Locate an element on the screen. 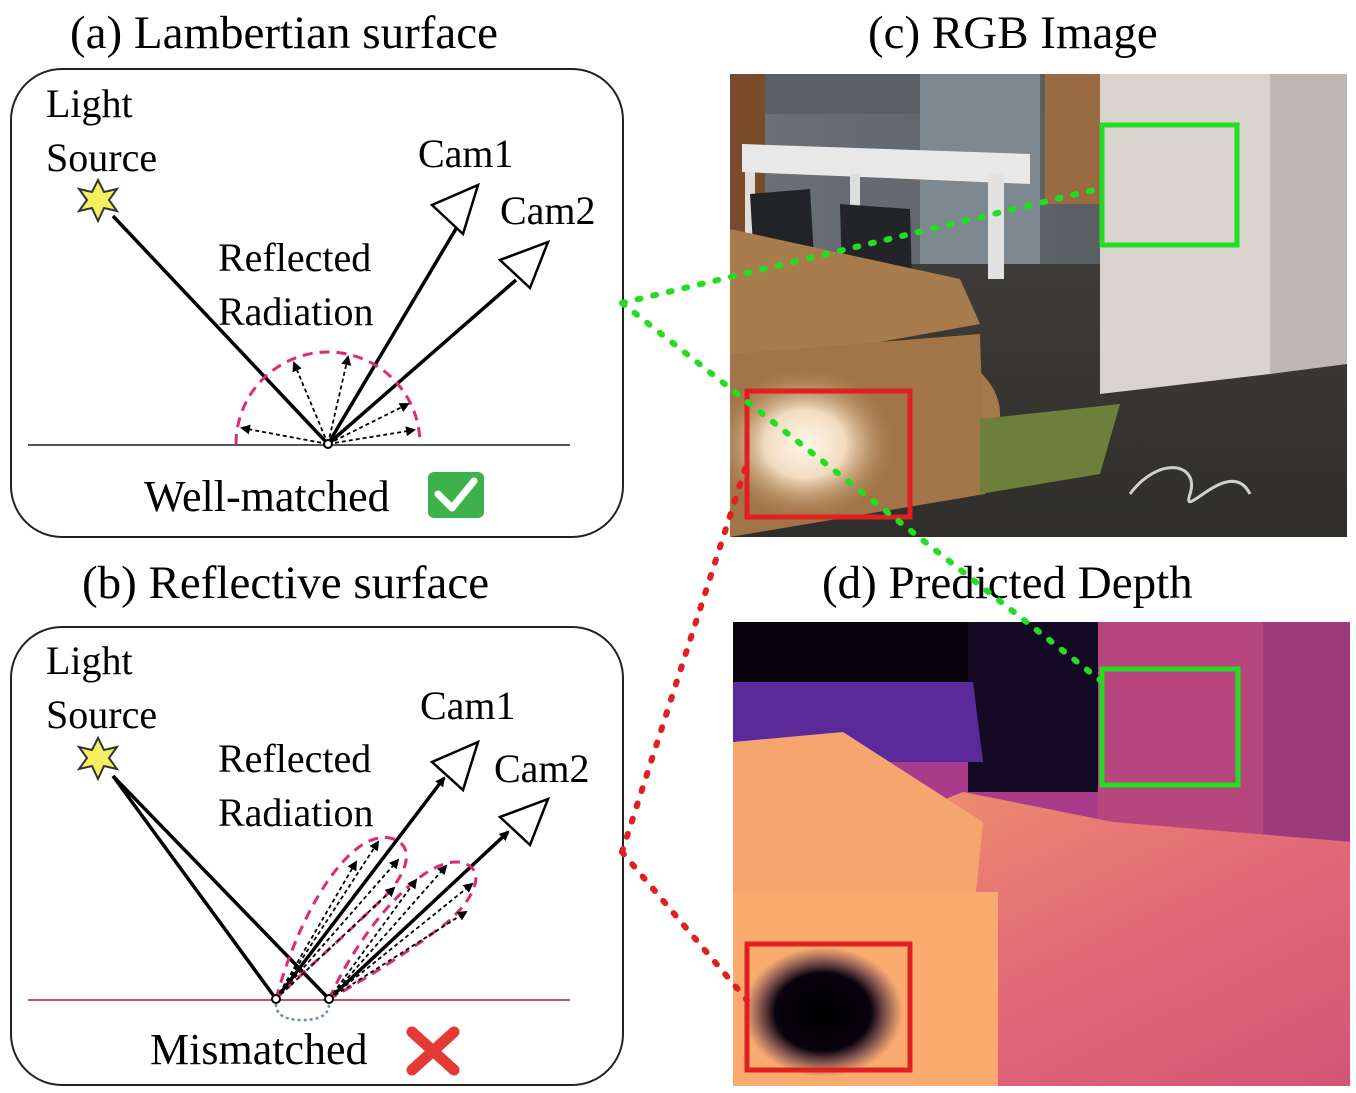 Image resolution: width=1356 pixels, height=1093 pixels. green-connector-bottom is located at coordinates (861, 491).